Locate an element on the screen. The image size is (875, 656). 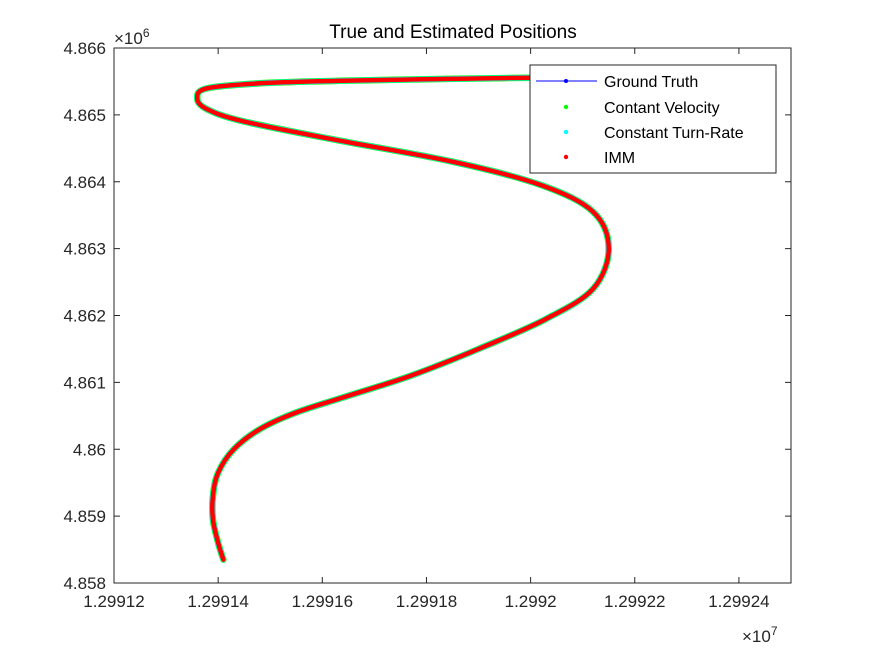
y-tick-label: 4.865 is located at coordinates (84, 115).